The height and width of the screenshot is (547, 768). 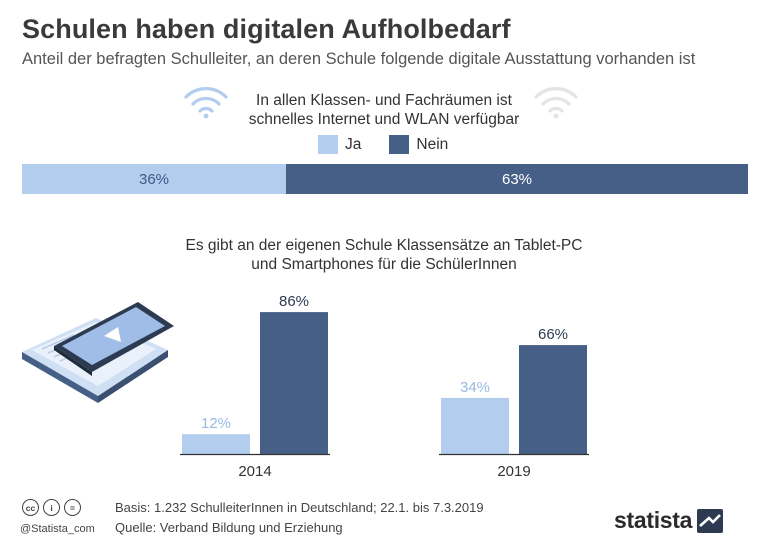 What do you see at coordinates (216, 444) in the screenshot?
I see `bar-ja-2014` at bounding box center [216, 444].